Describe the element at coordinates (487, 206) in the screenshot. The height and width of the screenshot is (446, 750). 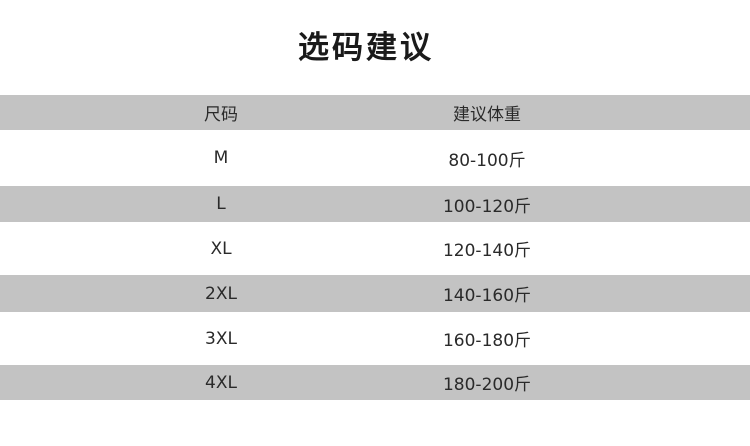
I see `weight-cell: 100-120斤` at that location.